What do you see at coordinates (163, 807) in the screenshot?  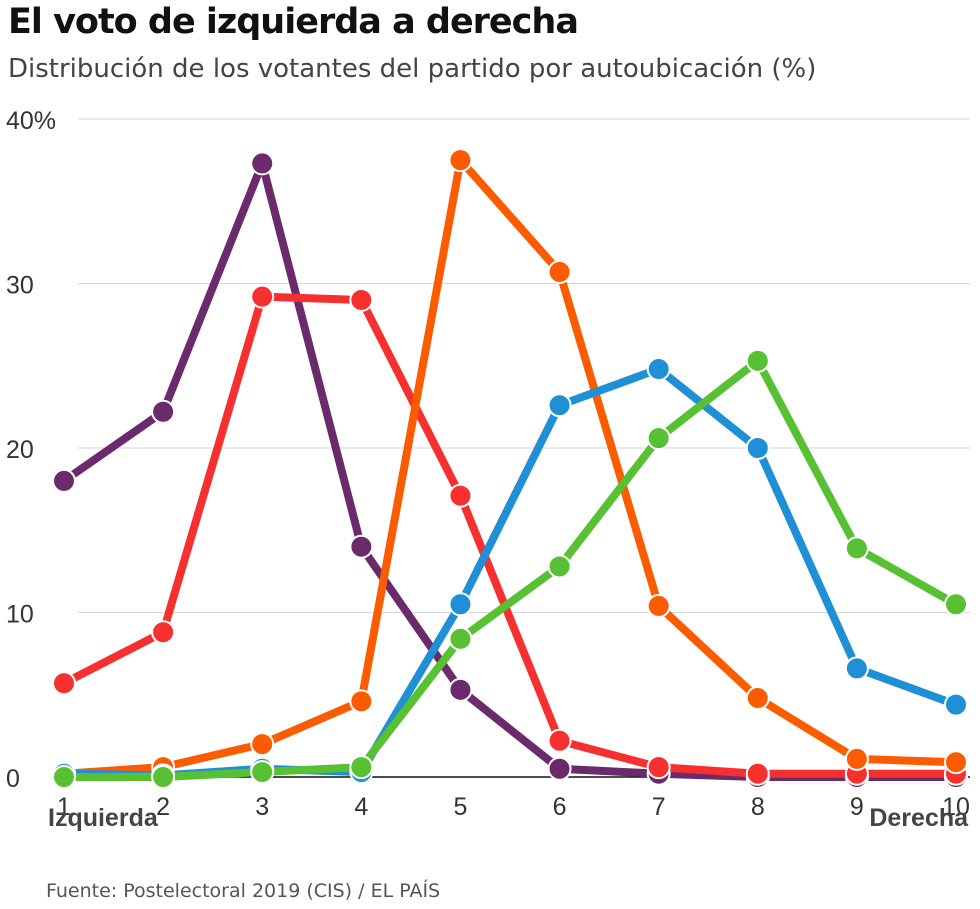 I see `x-tick-label: 2` at bounding box center [163, 807].